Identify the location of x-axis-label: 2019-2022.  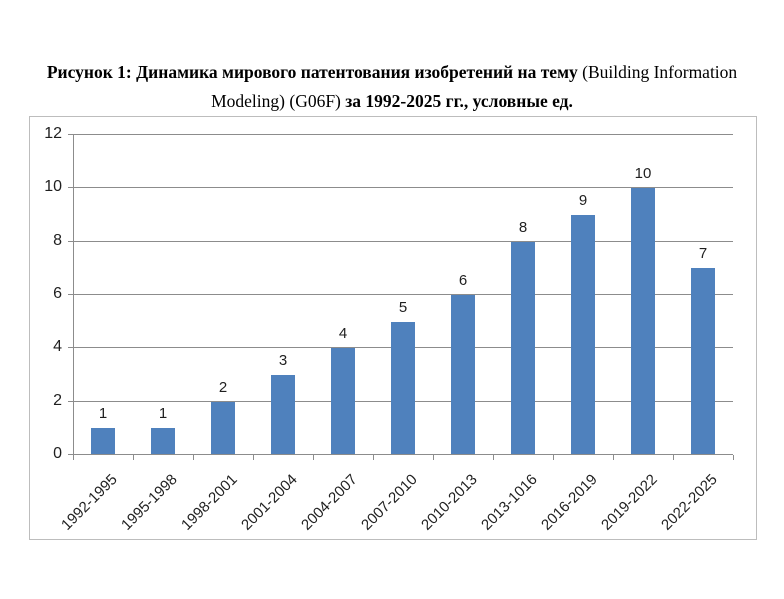
(630, 502).